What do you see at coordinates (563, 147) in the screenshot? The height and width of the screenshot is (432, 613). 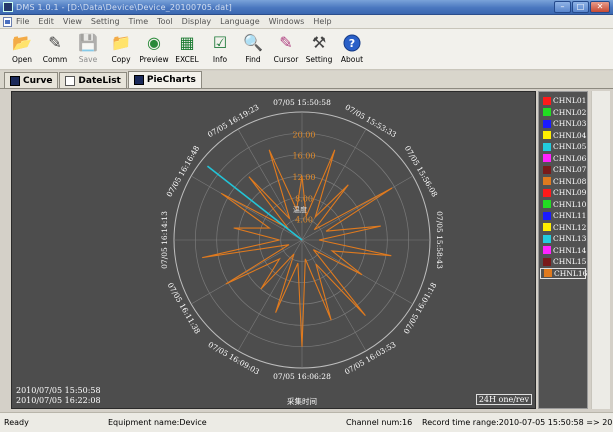 I see `legend-item: CHNL05` at bounding box center [563, 147].